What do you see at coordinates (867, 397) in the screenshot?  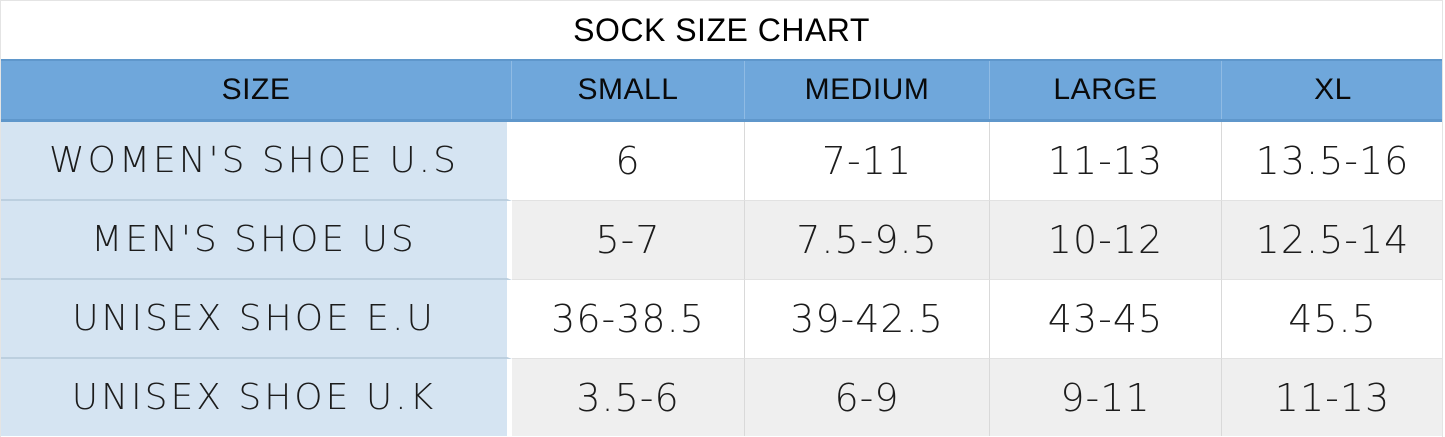 I see `table-cell: 6-9` at bounding box center [867, 397].